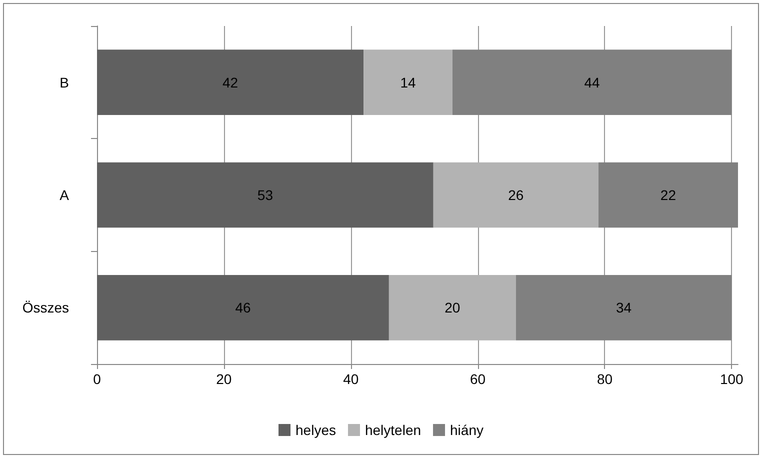  Describe the element at coordinates (478, 379) in the screenshot. I see `x-tick-label: 60` at that location.